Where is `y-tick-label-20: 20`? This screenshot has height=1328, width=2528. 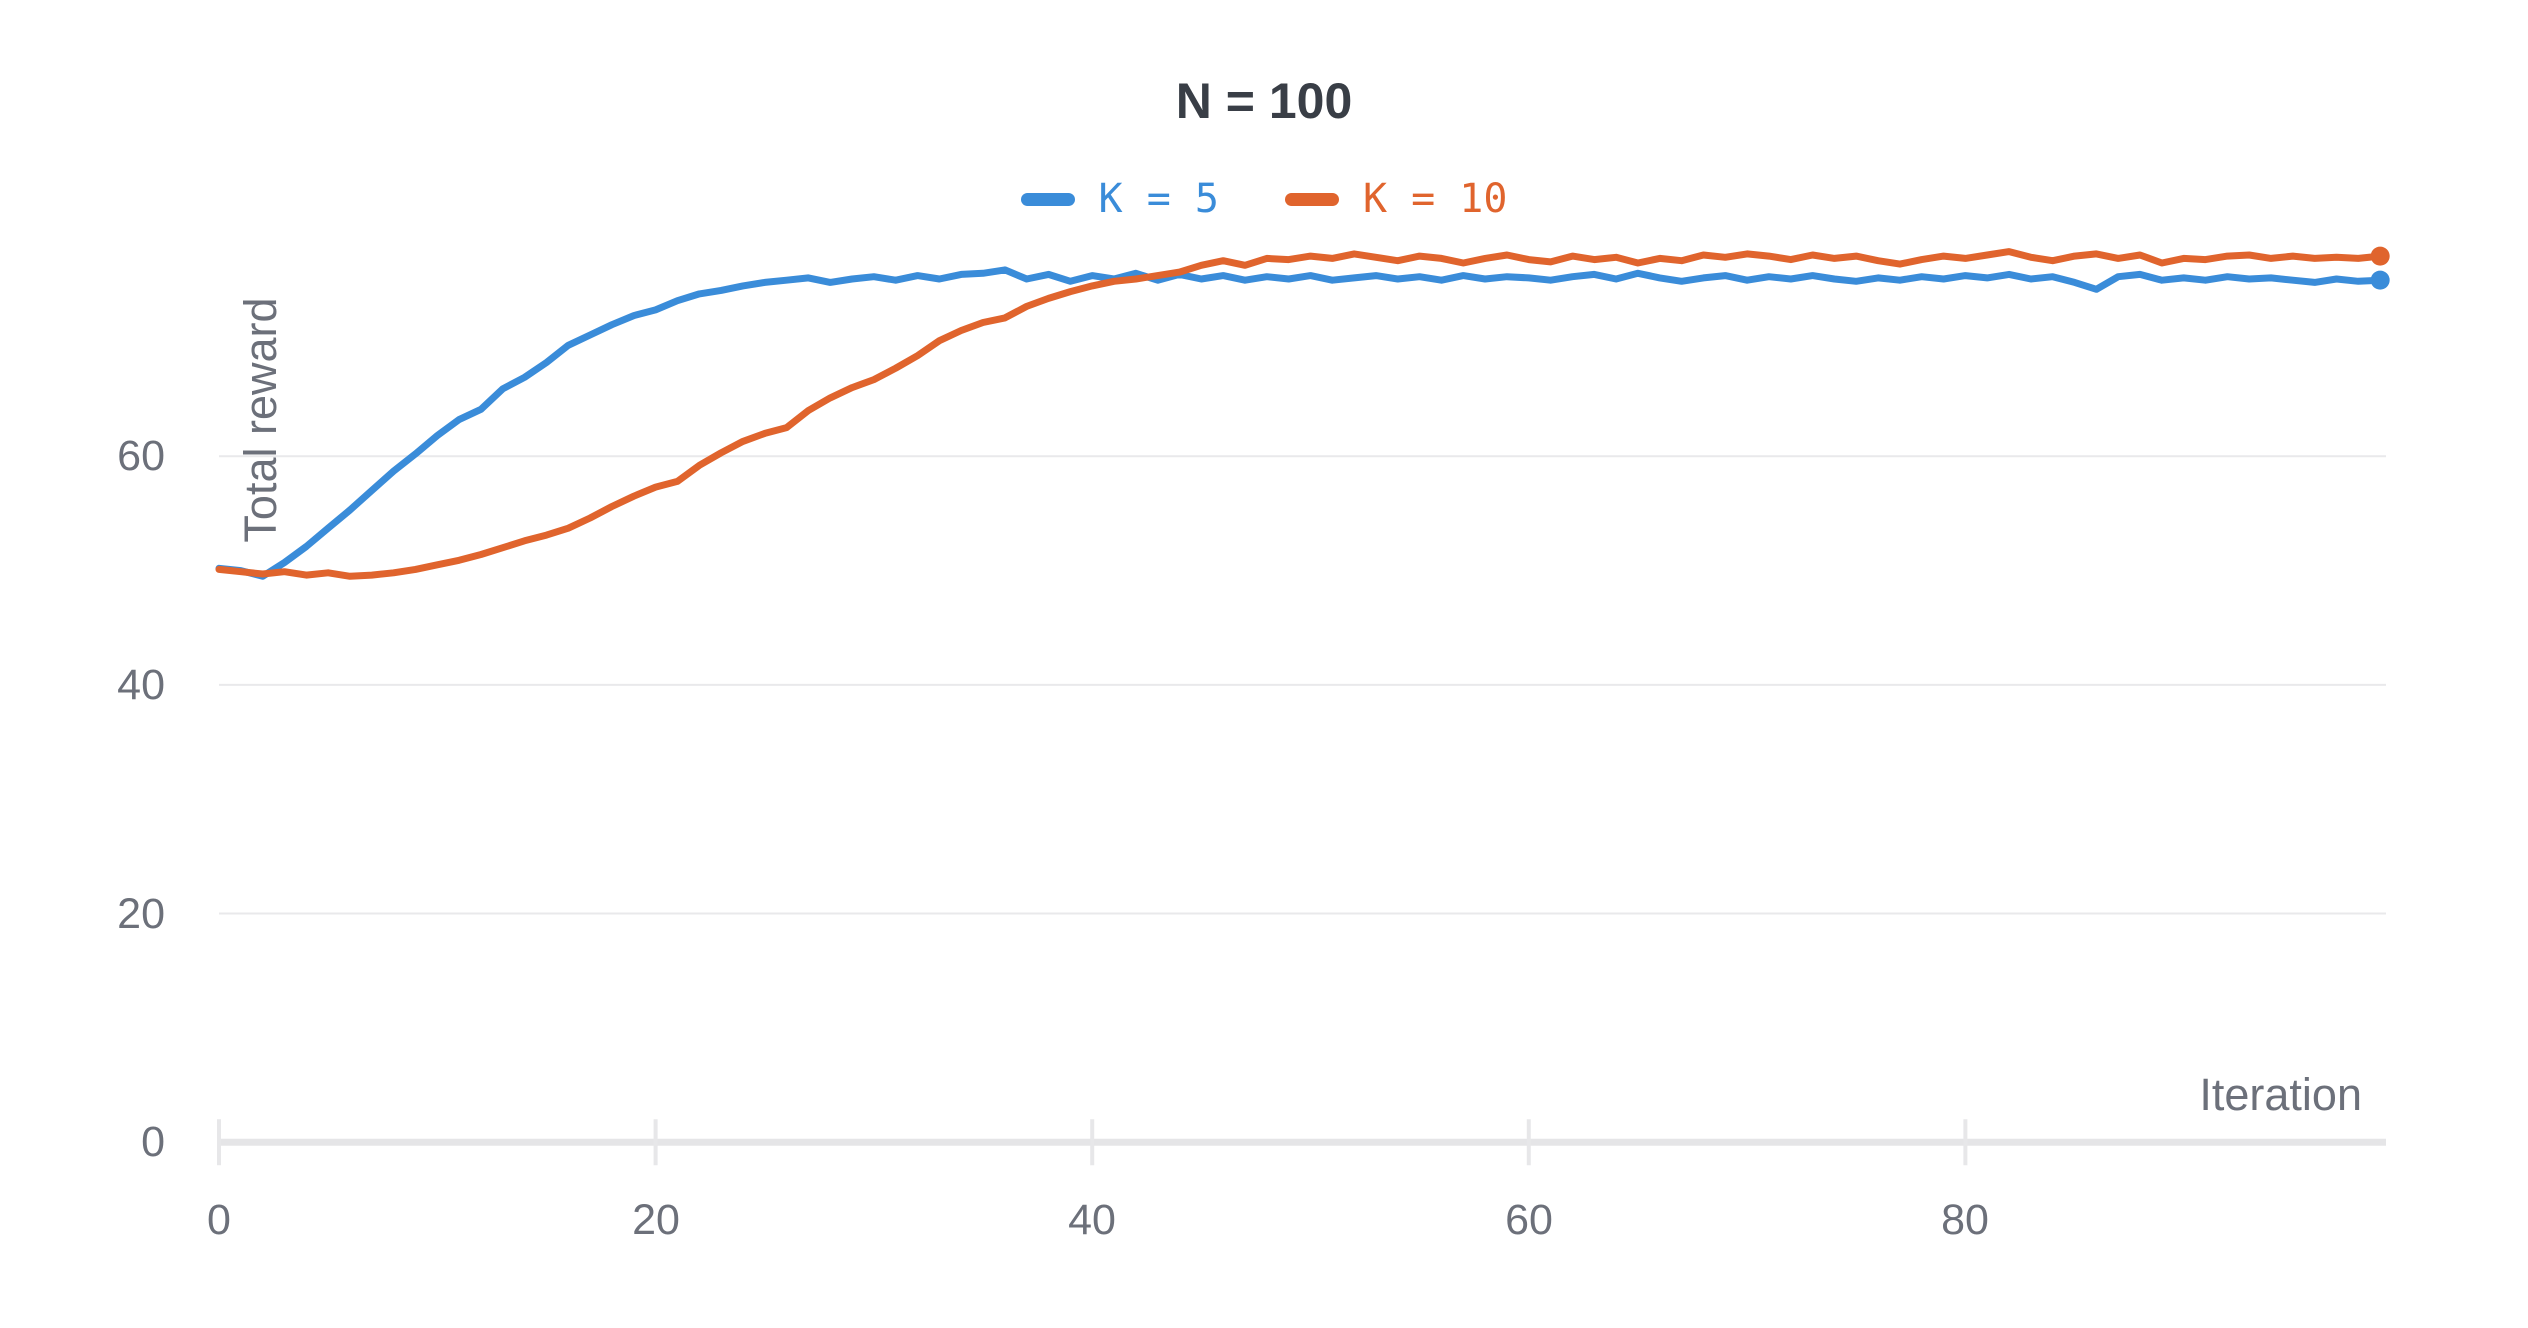 y-tick-label-20: 20 is located at coordinates (141, 914).